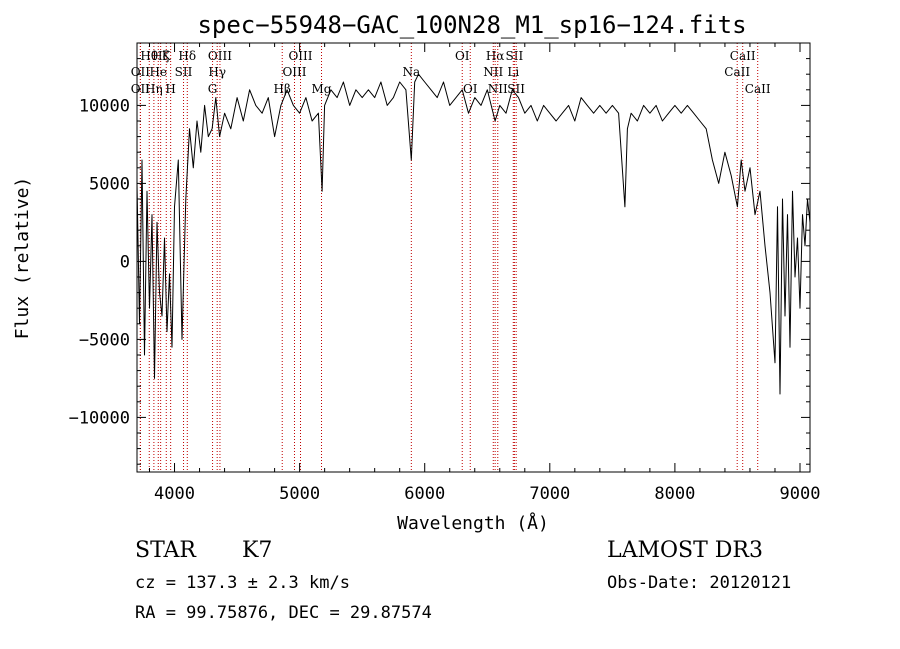 This screenshot has width=900, height=649. I want to click on obs-date: Obs-Date: 20120121, so click(699, 583).